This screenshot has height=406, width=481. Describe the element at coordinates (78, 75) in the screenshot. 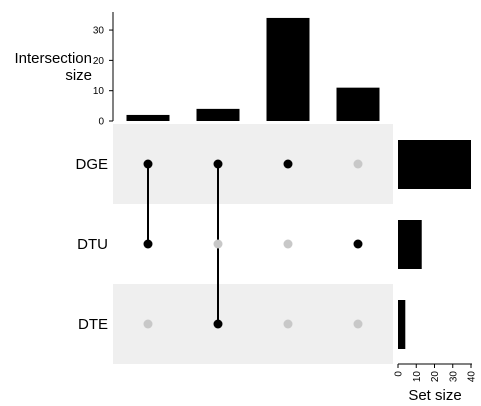

I see `intersection-size-title-line2: size` at that location.